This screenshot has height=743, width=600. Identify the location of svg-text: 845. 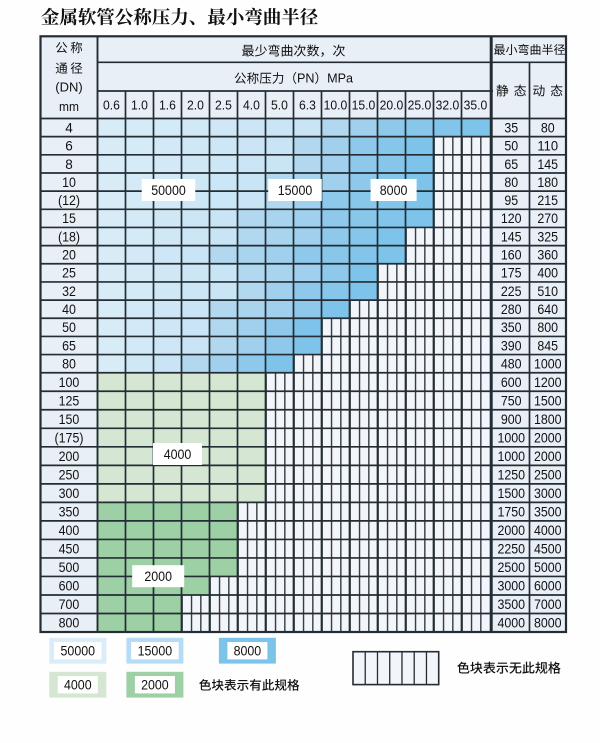
(547, 345).